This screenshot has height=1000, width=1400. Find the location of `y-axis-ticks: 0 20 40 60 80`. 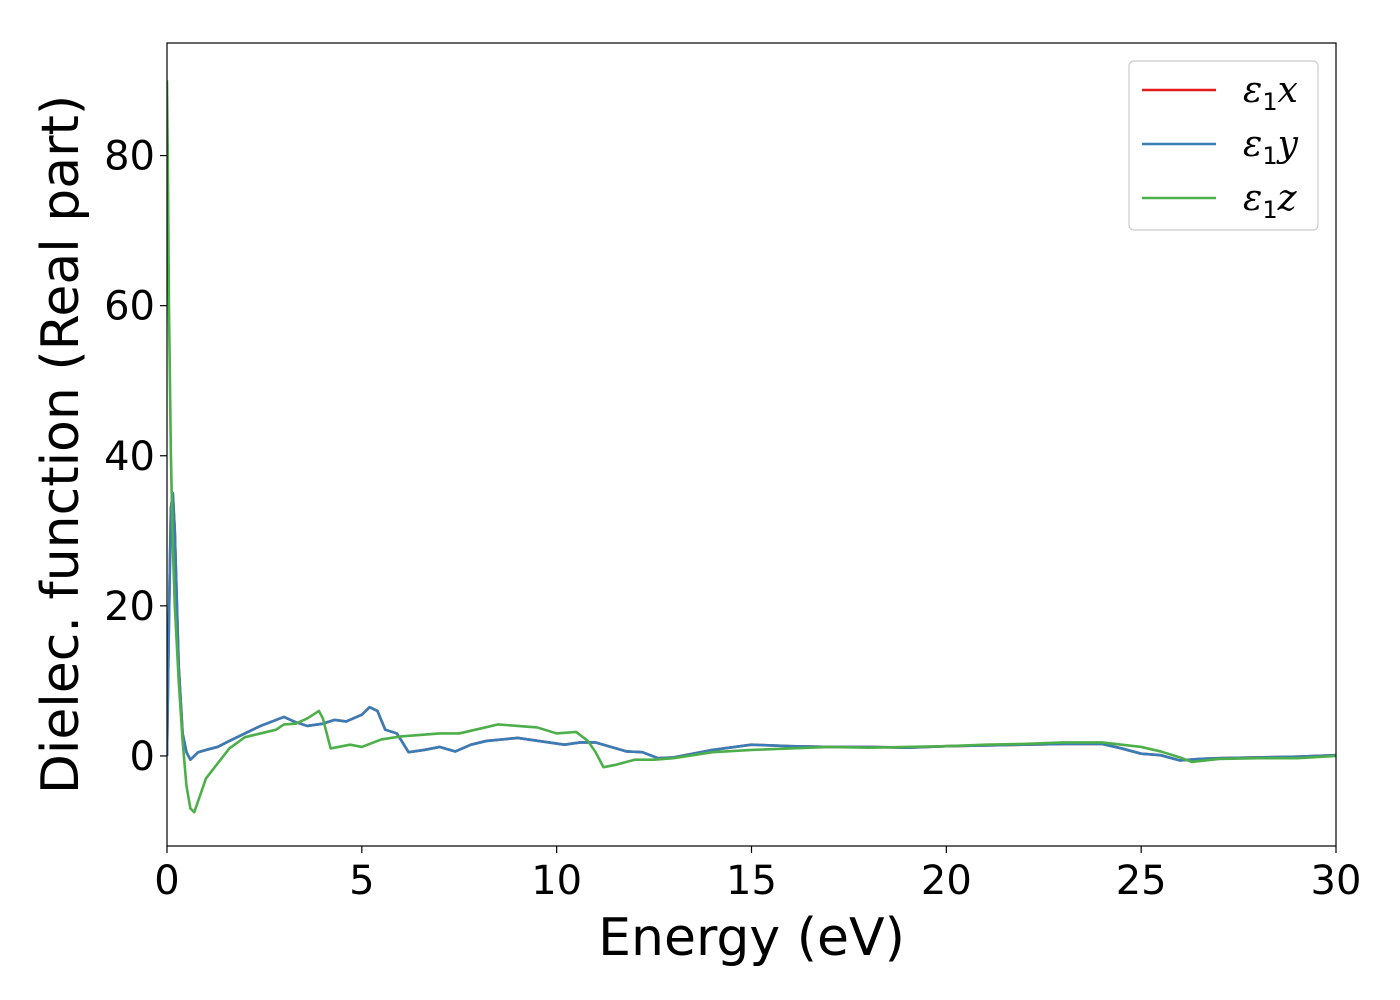

y-axis-ticks: 0 20 40 60 80 is located at coordinates (135, 457).